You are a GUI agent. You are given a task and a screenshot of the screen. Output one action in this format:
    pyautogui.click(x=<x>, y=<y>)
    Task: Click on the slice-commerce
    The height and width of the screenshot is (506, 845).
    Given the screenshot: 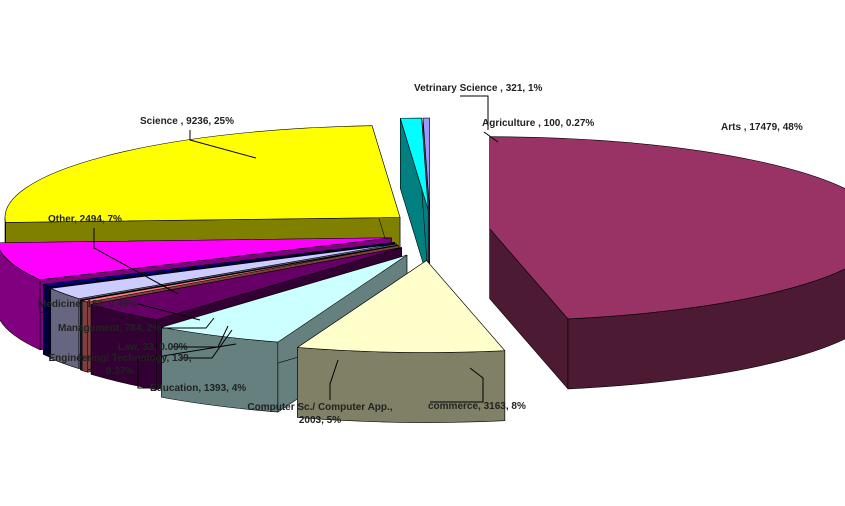 What is the action you would take?
    pyautogui.click(x=401, y=341)
    